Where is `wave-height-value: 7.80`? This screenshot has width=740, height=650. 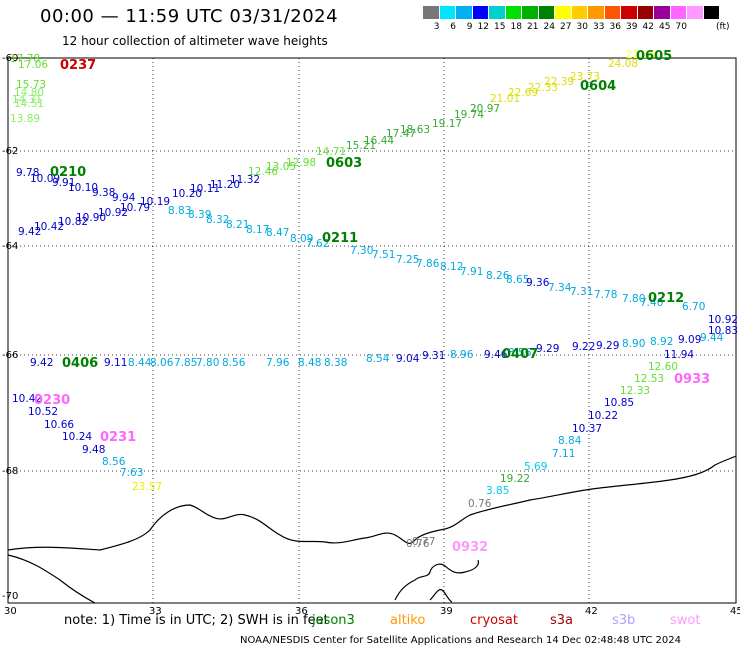
wave-height-value: 7.80 is located at coordinates (633, 299).